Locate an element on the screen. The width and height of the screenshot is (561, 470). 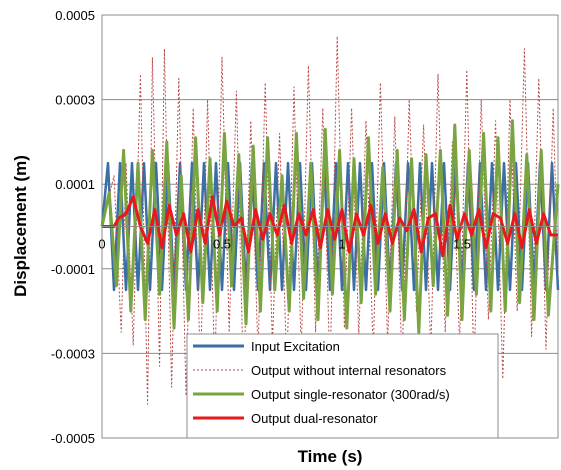
y-axis-title: Displacement (m) is located at coordinates (20, 226).